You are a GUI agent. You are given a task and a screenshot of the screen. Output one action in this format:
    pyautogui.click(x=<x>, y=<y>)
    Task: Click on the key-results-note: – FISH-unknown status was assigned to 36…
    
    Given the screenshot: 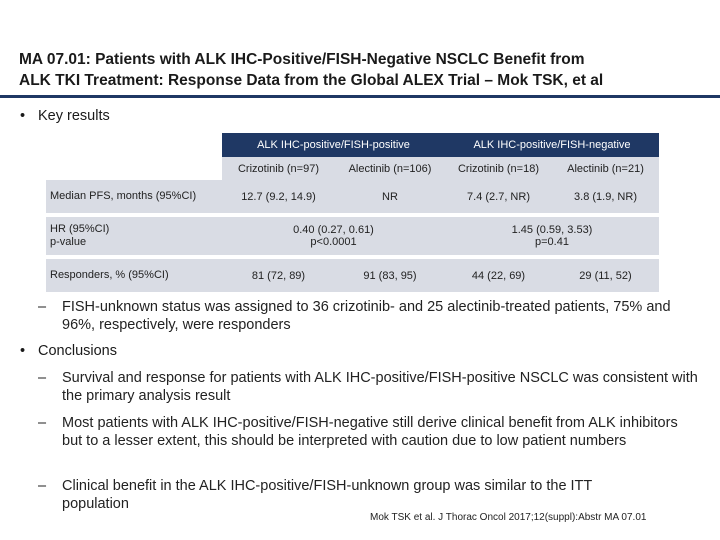 What is the action you would take?
    pyautogui.click(x=368, y=316)
    